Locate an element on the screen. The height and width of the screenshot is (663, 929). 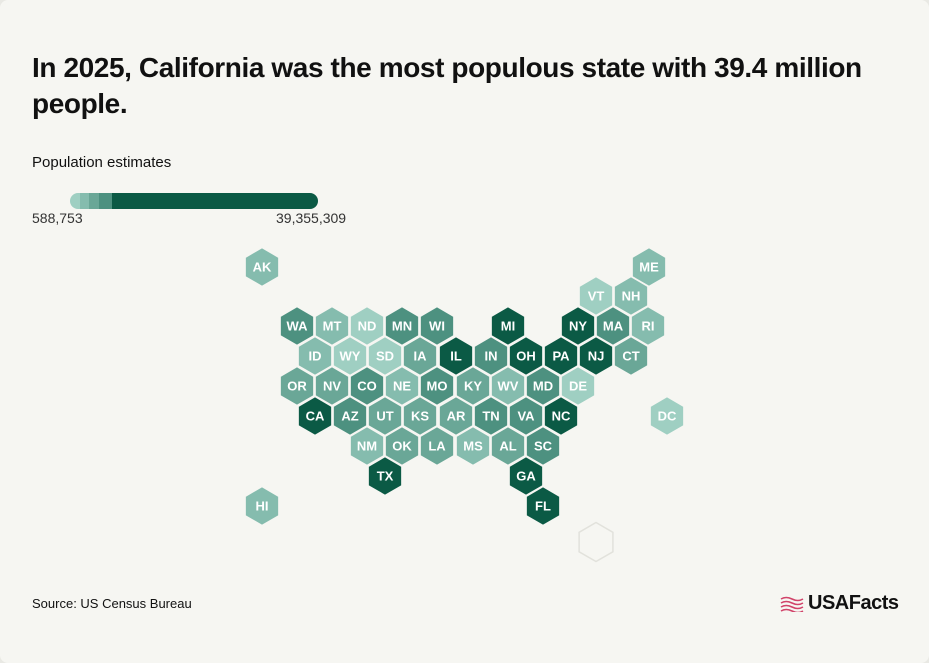
state-hex-fl: FL is located at coordinates (543, 506).